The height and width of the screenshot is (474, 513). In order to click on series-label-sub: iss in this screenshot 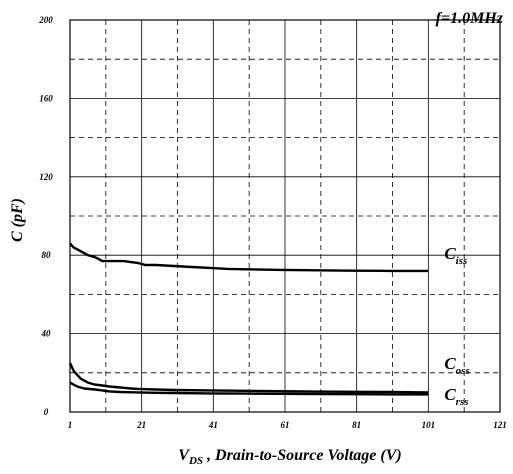, I will do `click(462, 261)`.